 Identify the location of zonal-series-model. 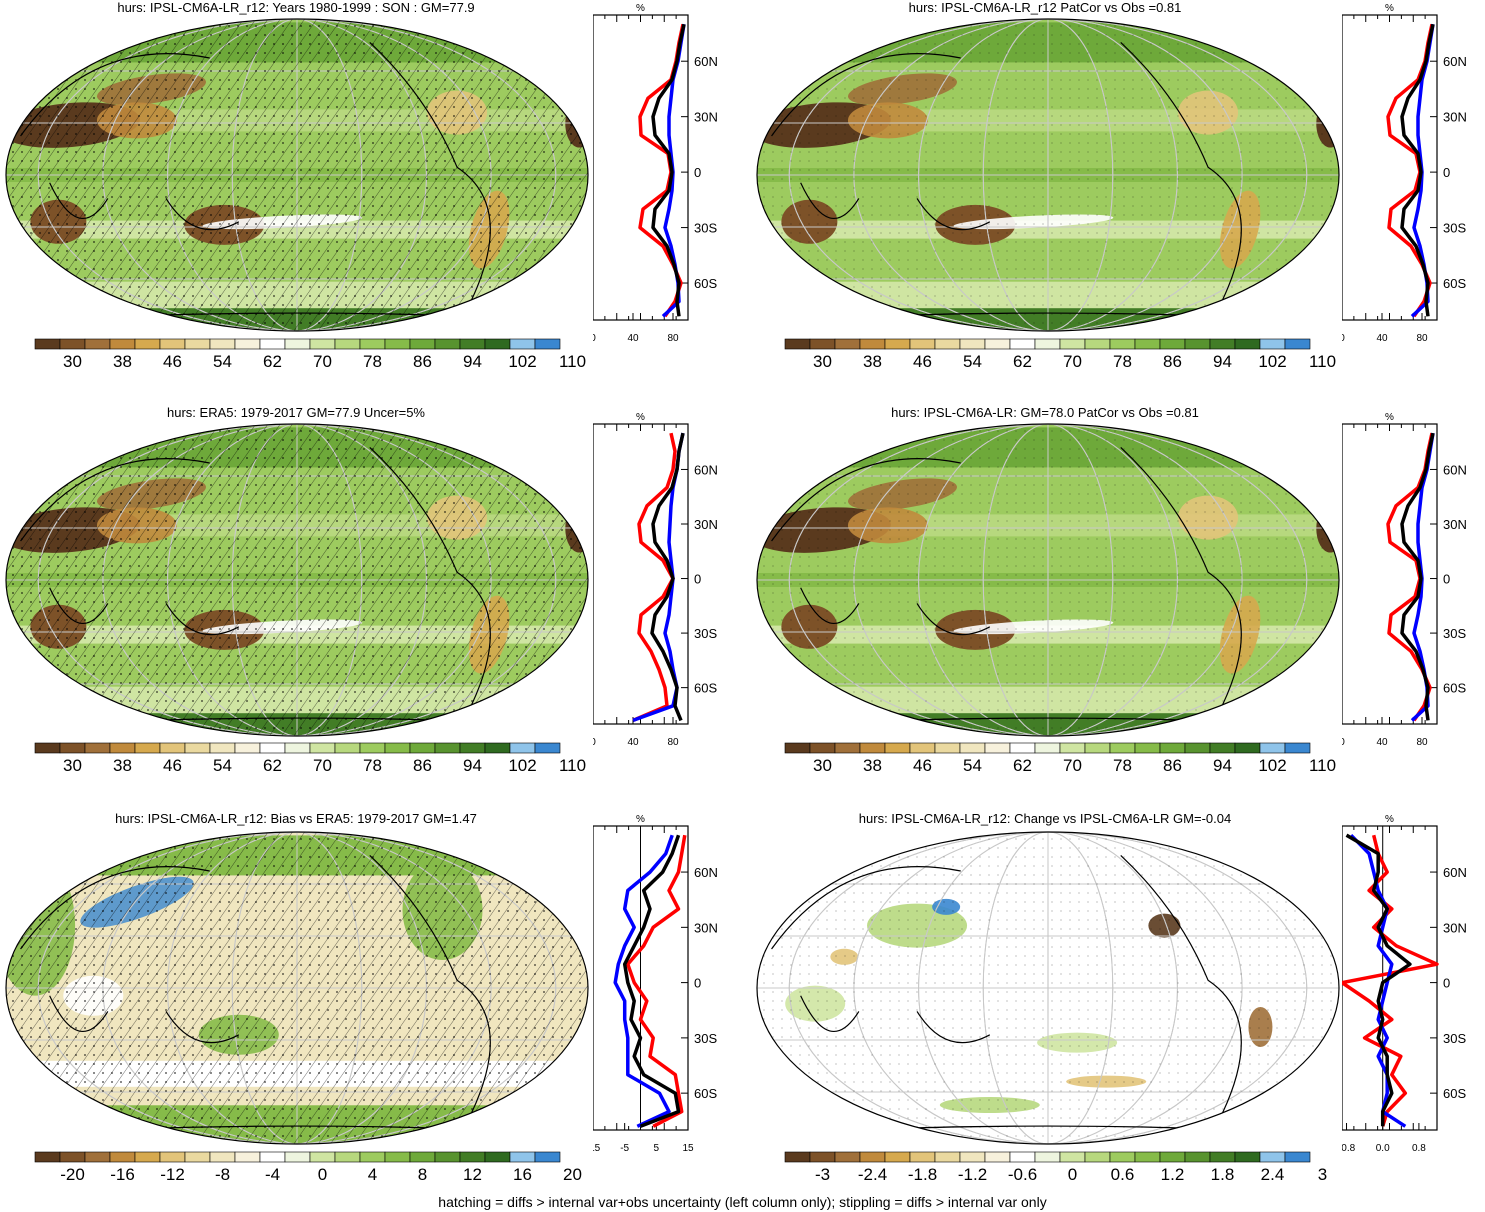
(654, 577).